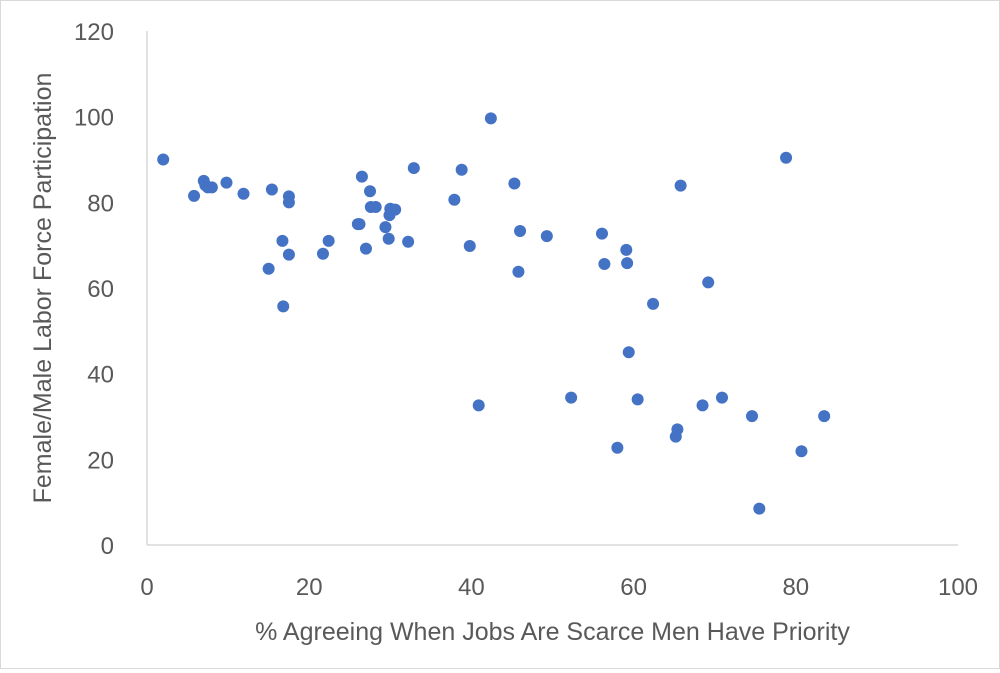  What do you see at coordinates (471, 587) in the screenshot?
I see `x-tick-label: 40` at bounding box center [471, 587].